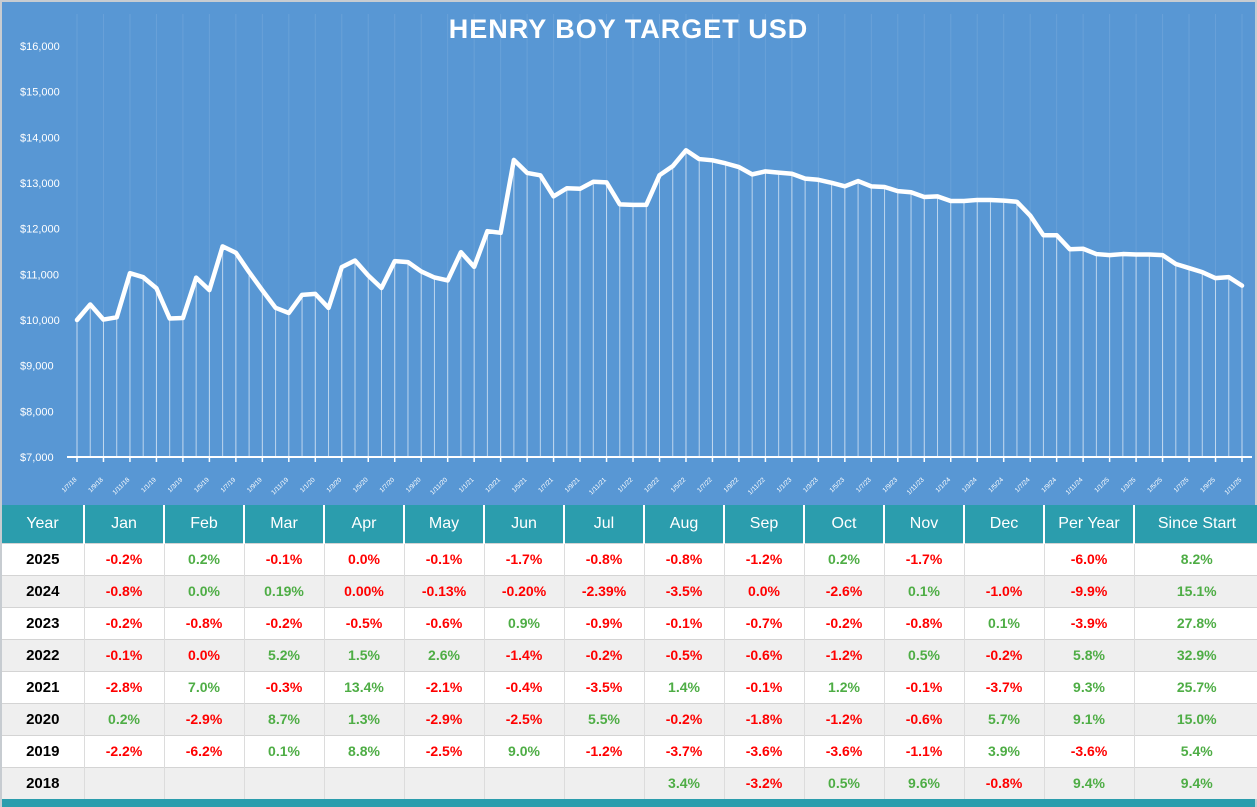  What do you see at coordinates (204, 782) in the screenshot?
I see `return-cell-2018-feb` at bounding box center [204, 782].